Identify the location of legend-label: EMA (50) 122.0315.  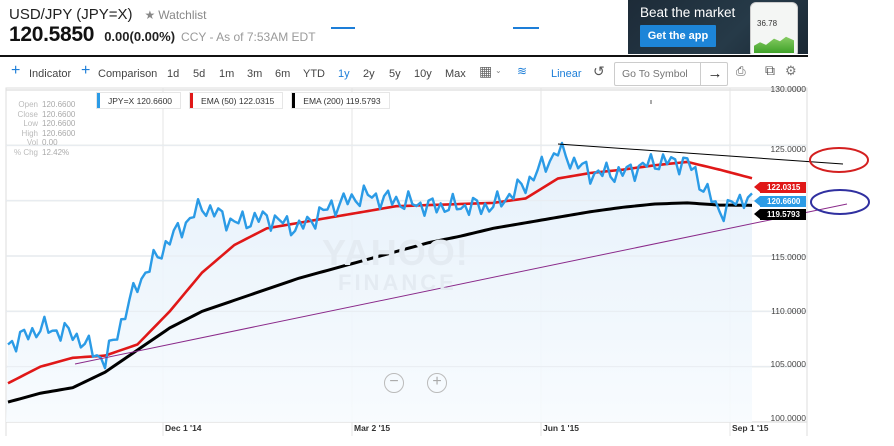
(238, 100).